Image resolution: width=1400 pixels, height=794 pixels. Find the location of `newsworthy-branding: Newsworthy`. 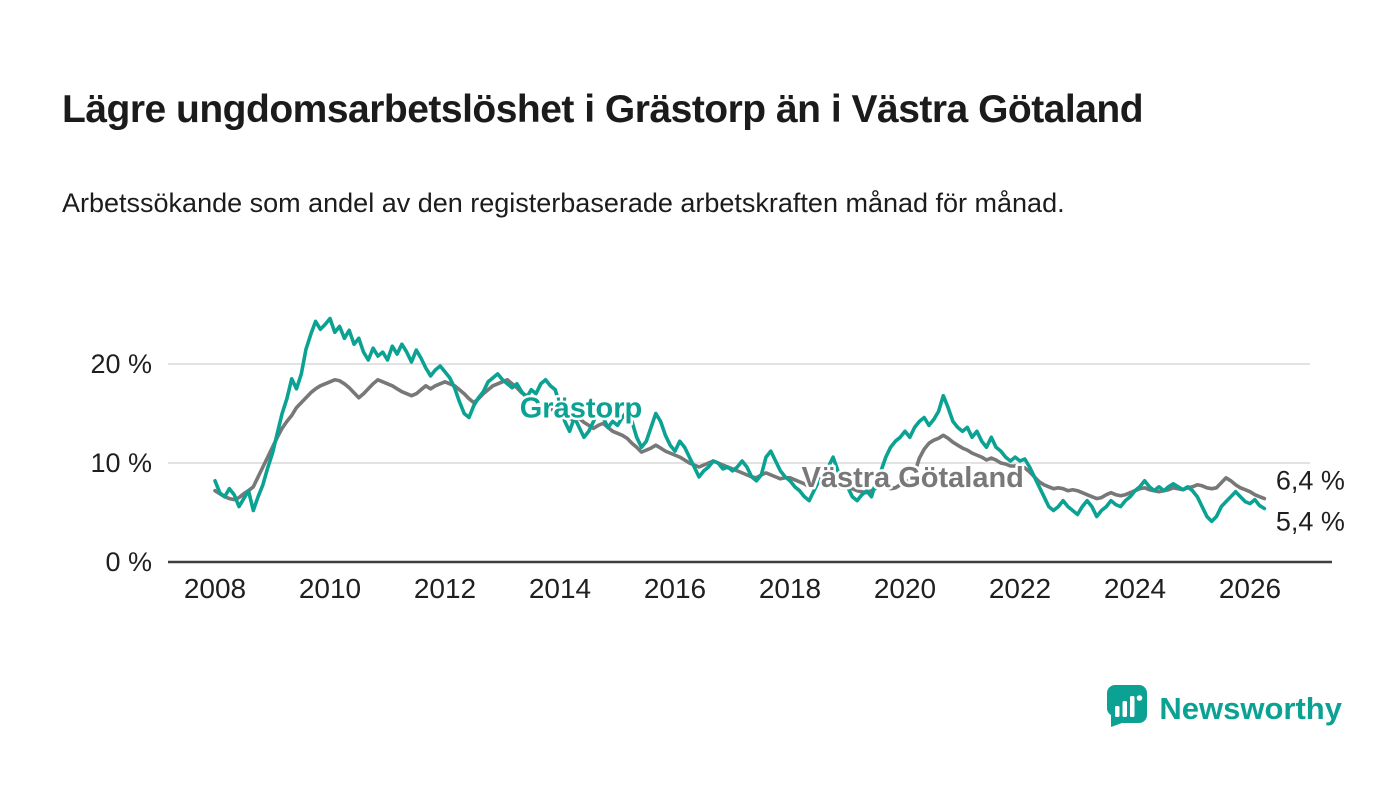

newsworthy-branding: Newsworthy is located at coordinates (1224, 708).